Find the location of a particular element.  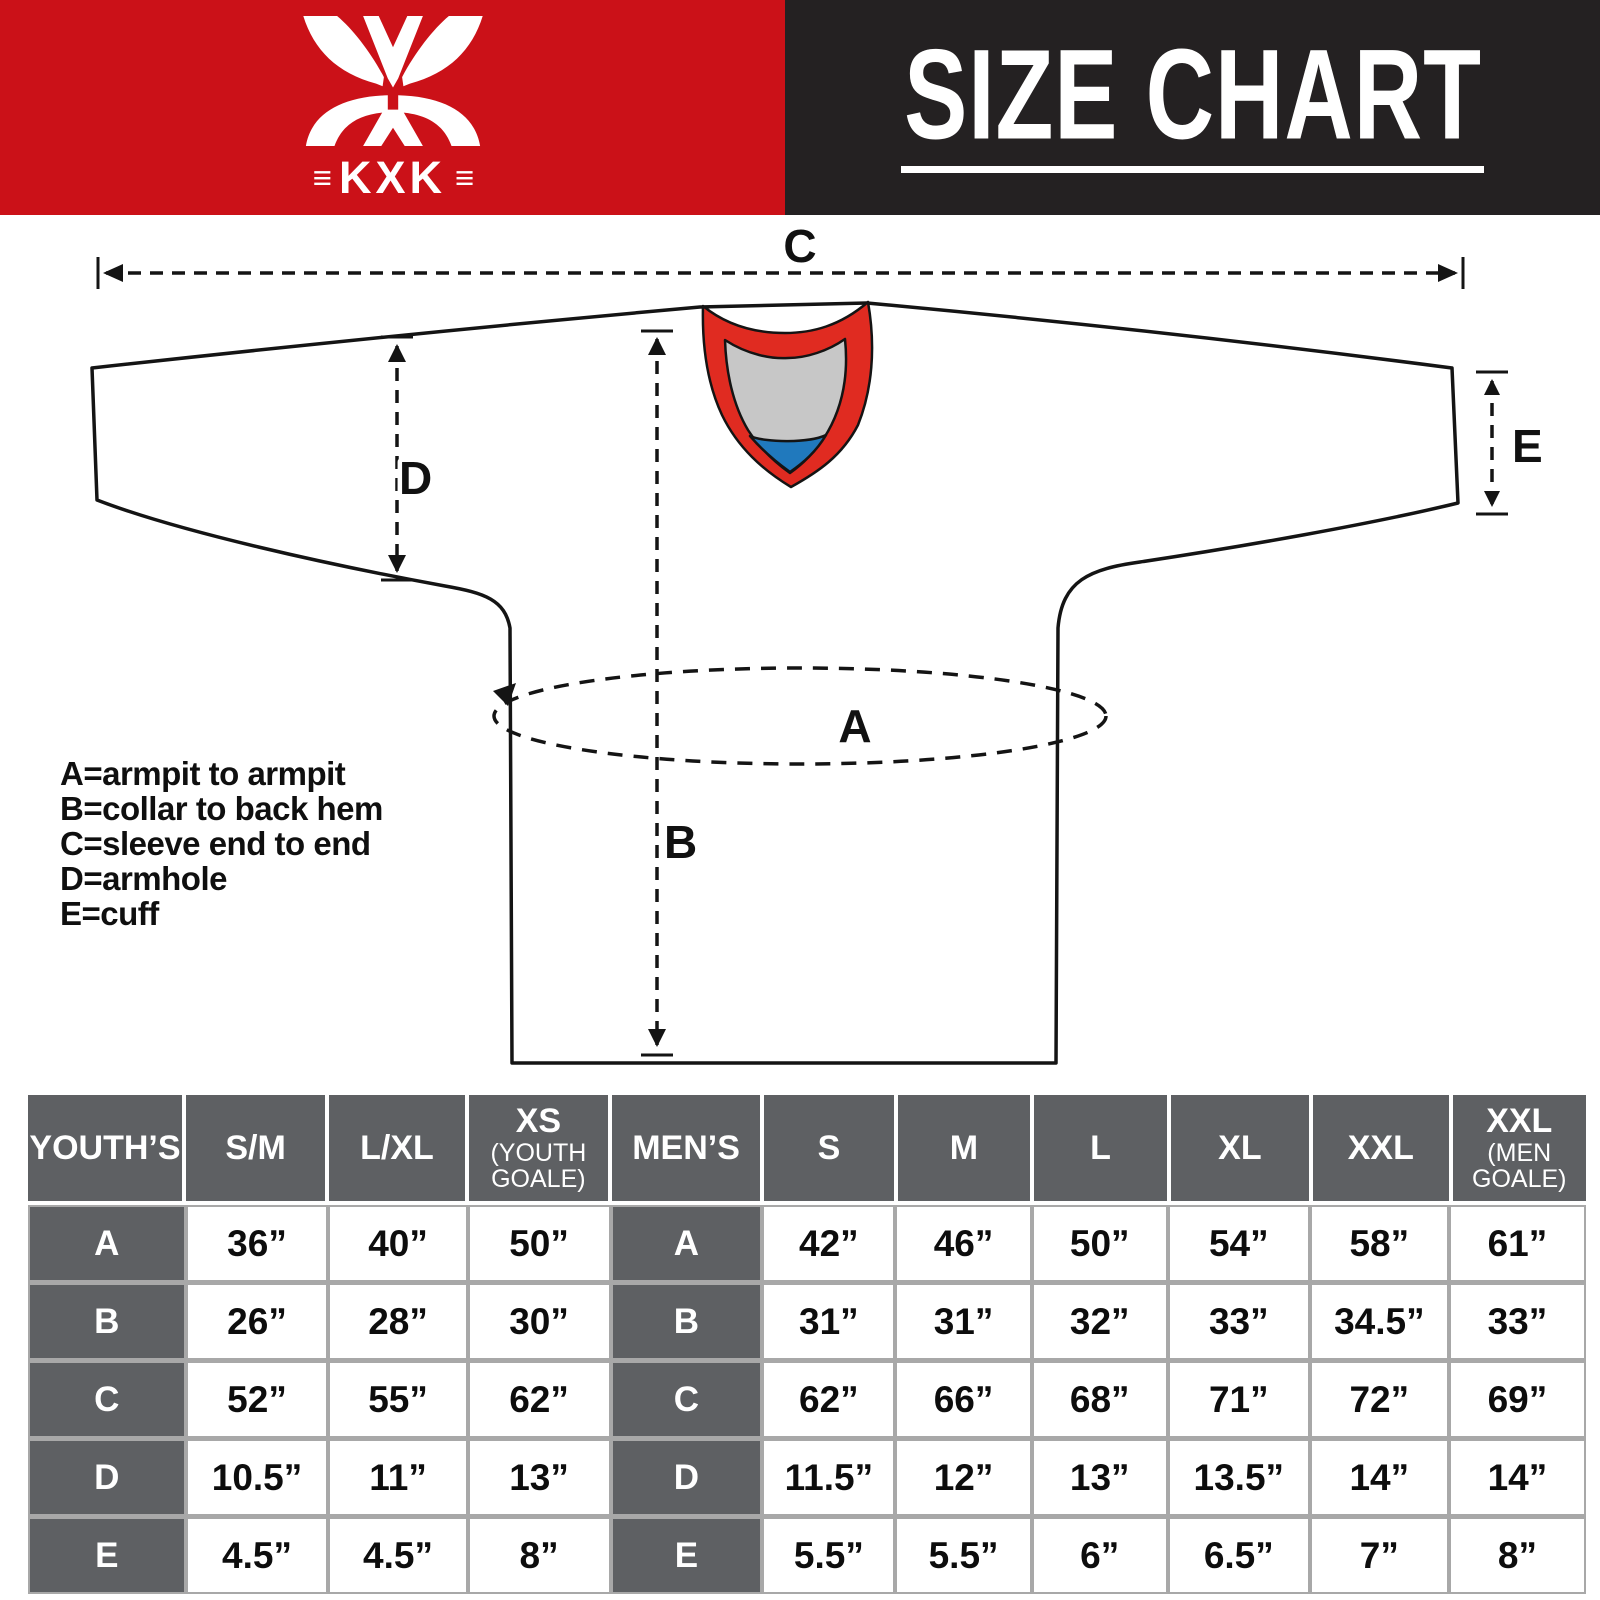

size-cell-men: 58” is located at coordinates (1379, 1243).